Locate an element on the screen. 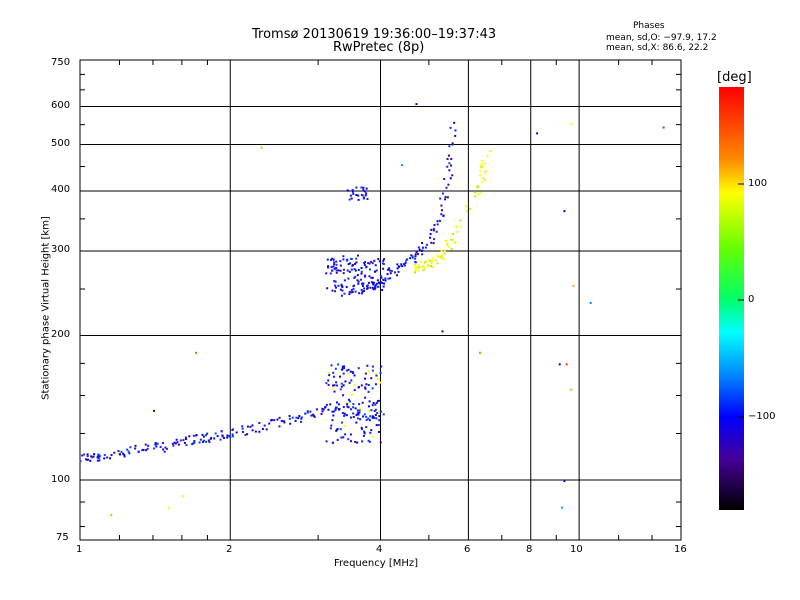  x-tick-label: 6 is located at coordinates (467, 549).